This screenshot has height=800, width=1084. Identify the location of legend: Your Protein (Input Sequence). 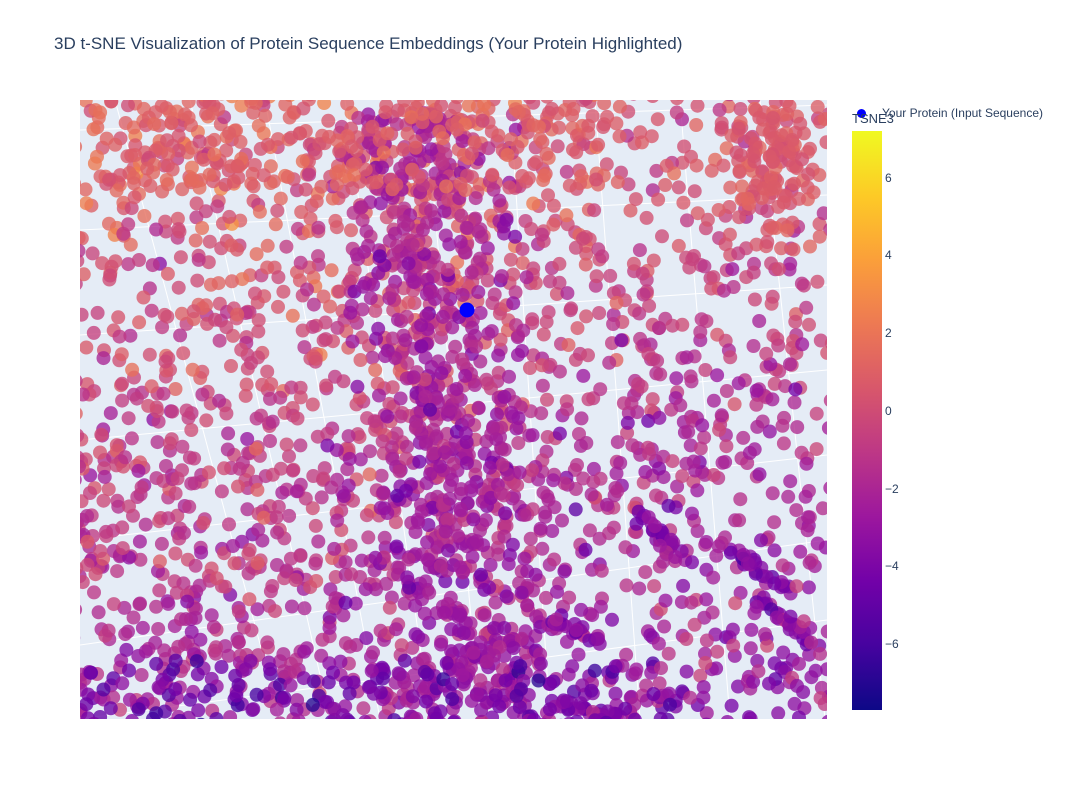
(949, 113).